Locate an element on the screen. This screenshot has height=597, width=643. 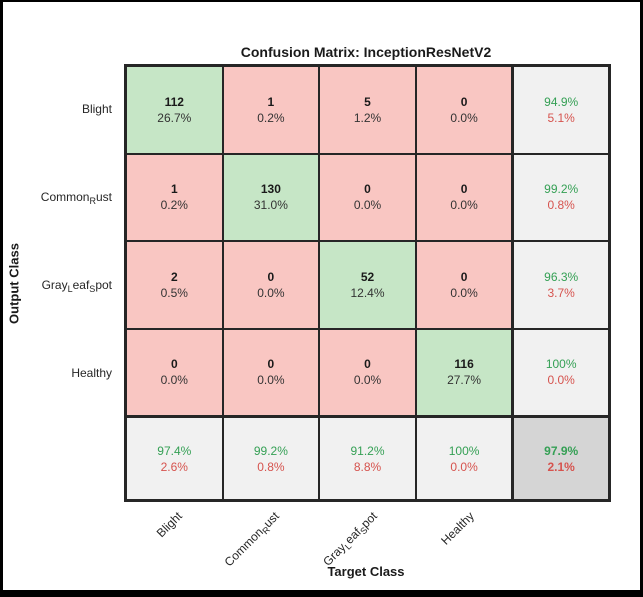
cell-r3-summary: 100% 0.0% is located at coordinates (560, 372).